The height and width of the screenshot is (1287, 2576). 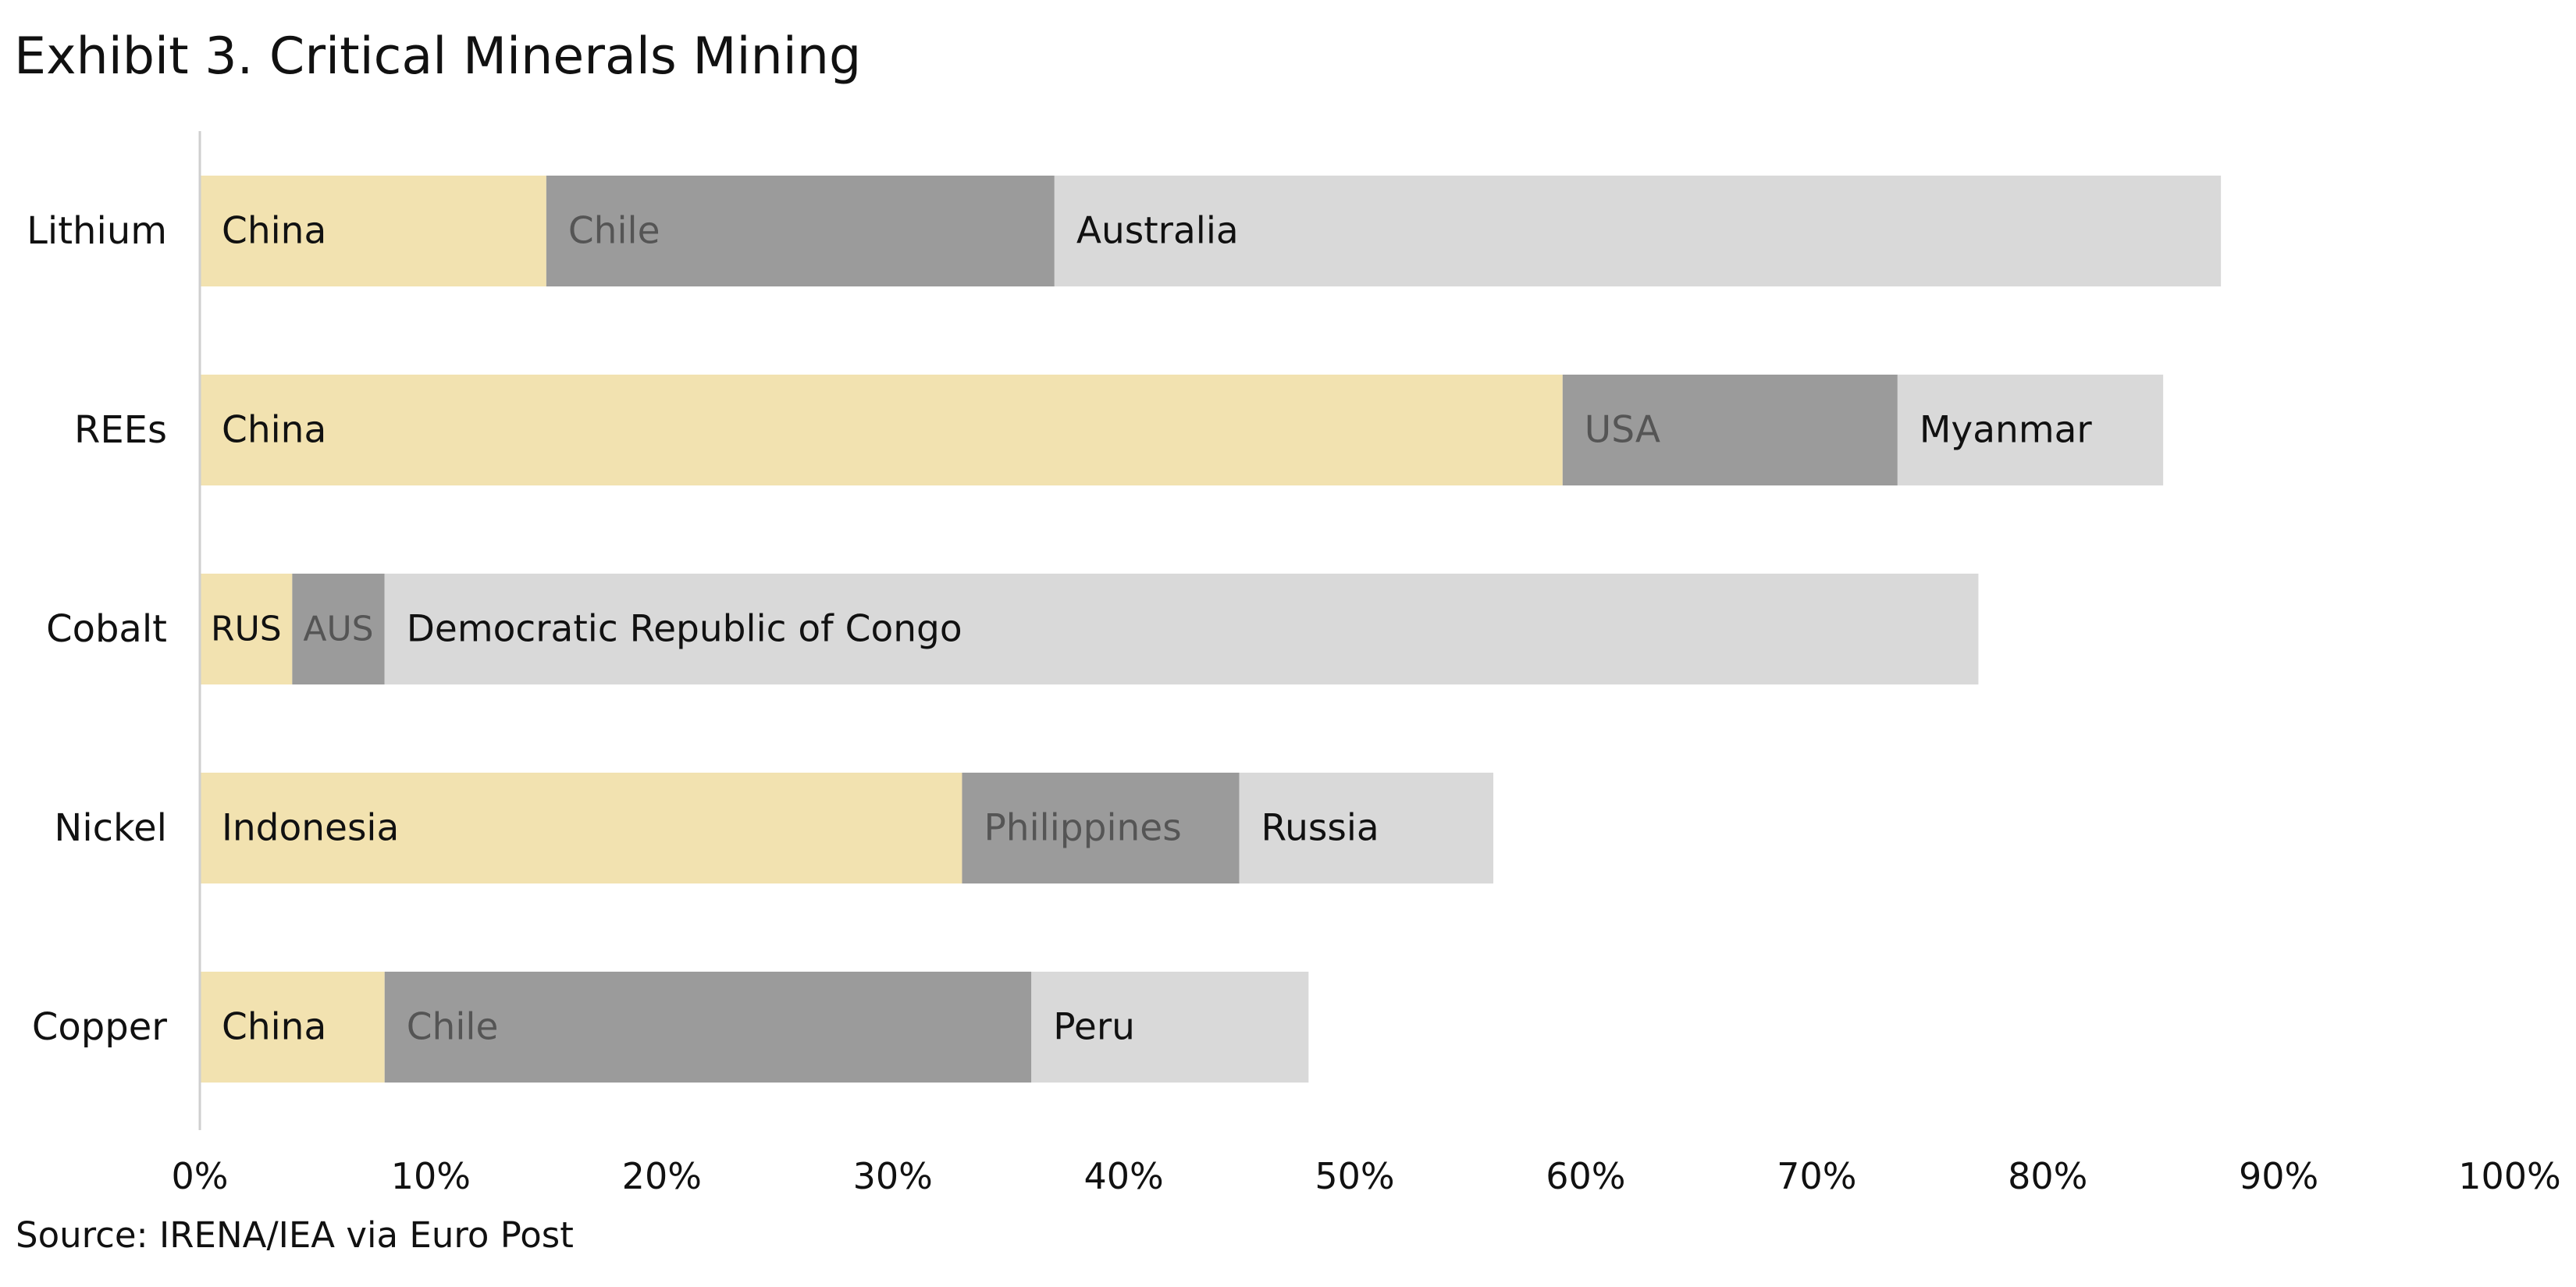 I want to click on x-tick-label-50: 50%, so click(x=1354, y=1176).